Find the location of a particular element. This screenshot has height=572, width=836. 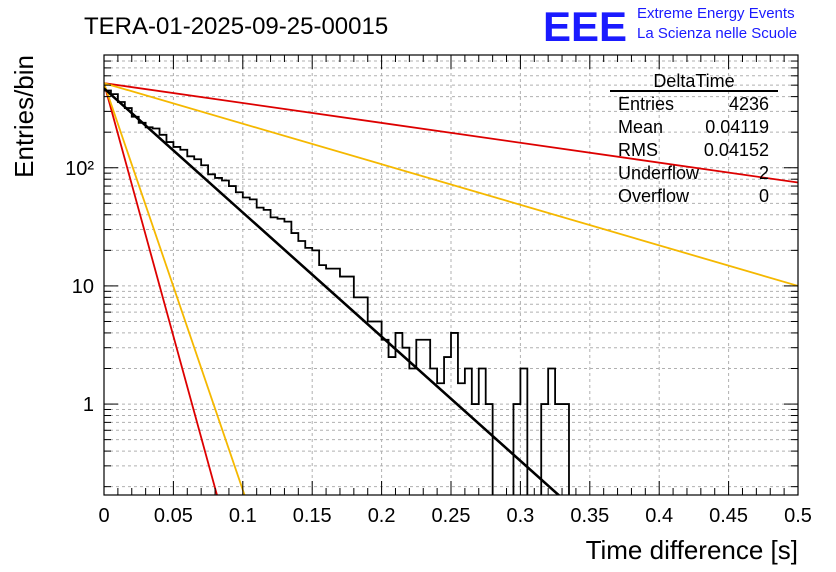

run-title: TERA-01-2025-09-25-00015 is located at coordinates (236, 26).